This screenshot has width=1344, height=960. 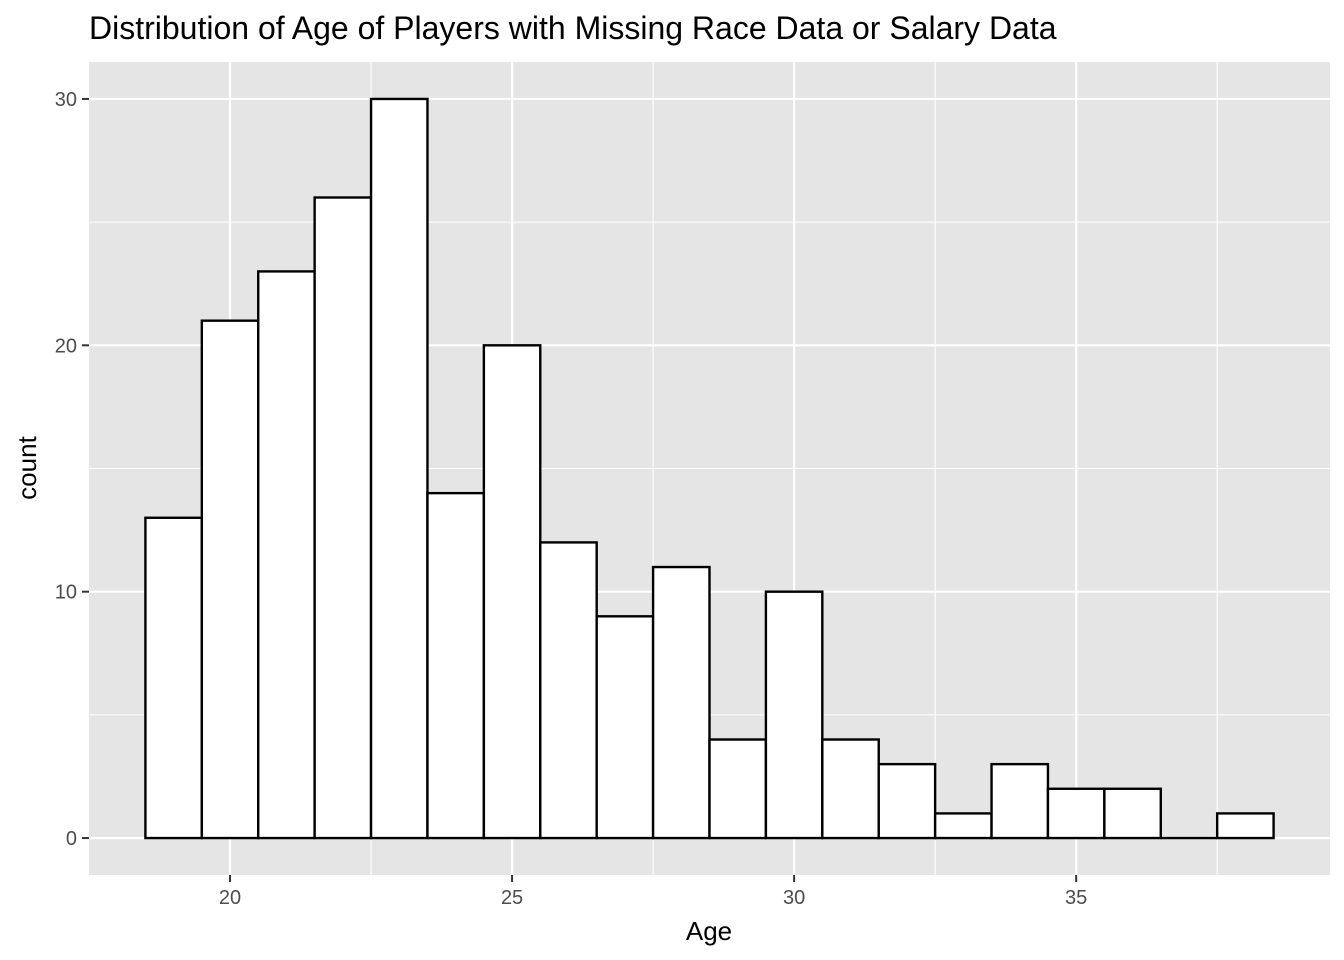 What do you see at coordinates (653, 892) in the screenshot?
I see `x-axis: 20 25 30 35` at bounding box center [653, 892].